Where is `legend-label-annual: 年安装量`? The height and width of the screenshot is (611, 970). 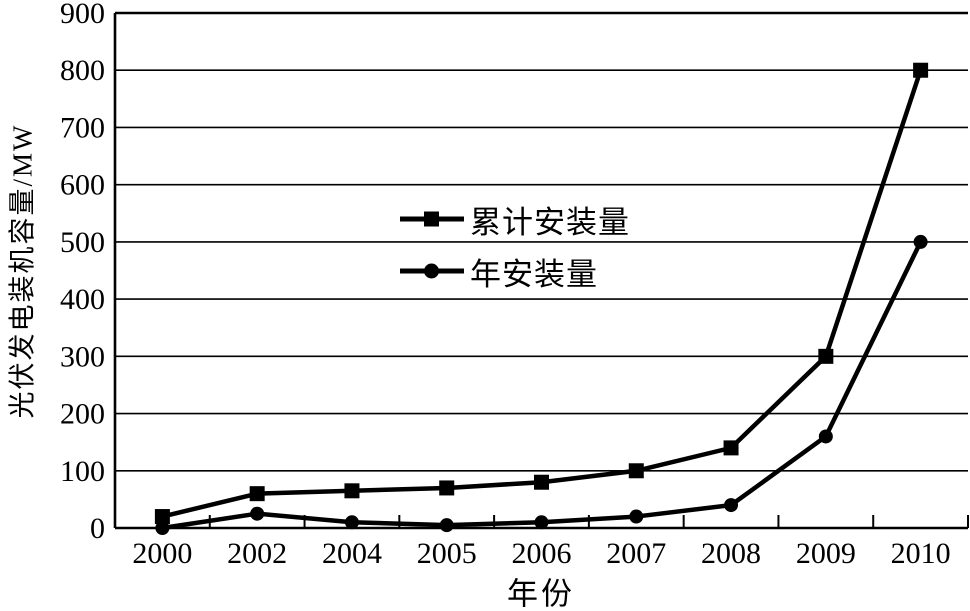
legend-label-annual: 年安装量 is located at coordinates (534, 274).